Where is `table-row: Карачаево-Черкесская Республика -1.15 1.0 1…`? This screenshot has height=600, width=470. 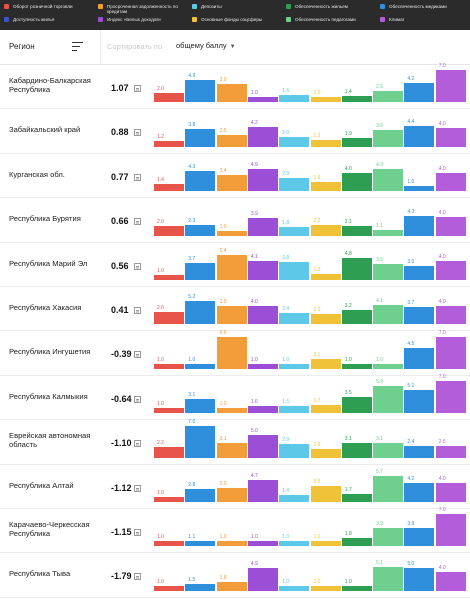 table-row: Карачаево-Черкесская Республика -1.15 1.0 1… is located at coordinates (235, 530).